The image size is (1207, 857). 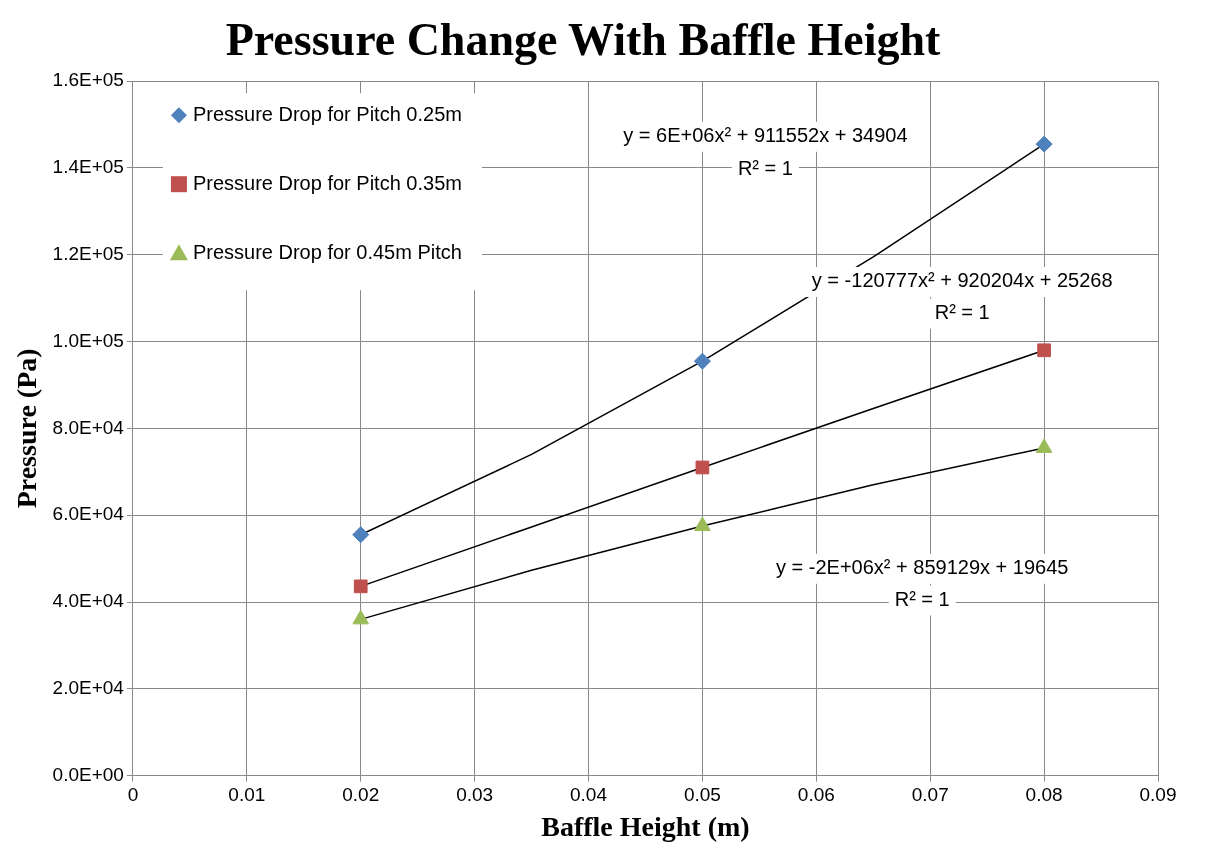 What do you see at coordinates (702, 795) in the screenshot?
I see `x-tick-label: 0.05` at bounding box center [702, 795].